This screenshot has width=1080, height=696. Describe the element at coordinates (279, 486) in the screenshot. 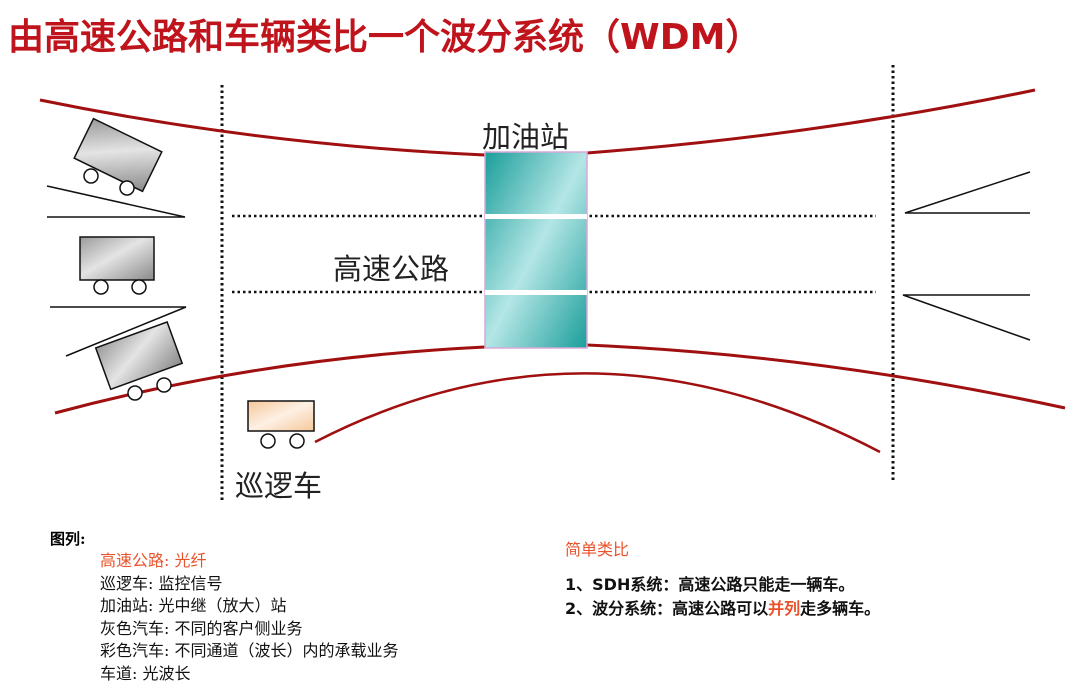

I see `patrol-label: 巡逻车` at that location.